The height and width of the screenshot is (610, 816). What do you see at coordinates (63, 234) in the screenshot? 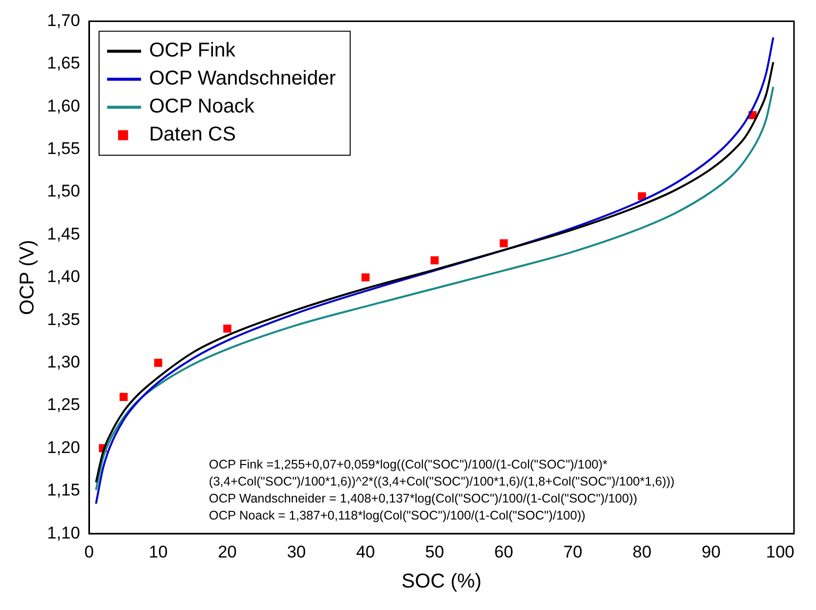
I see `y-tick-label: 1,45` at bounding box center [63, 234].